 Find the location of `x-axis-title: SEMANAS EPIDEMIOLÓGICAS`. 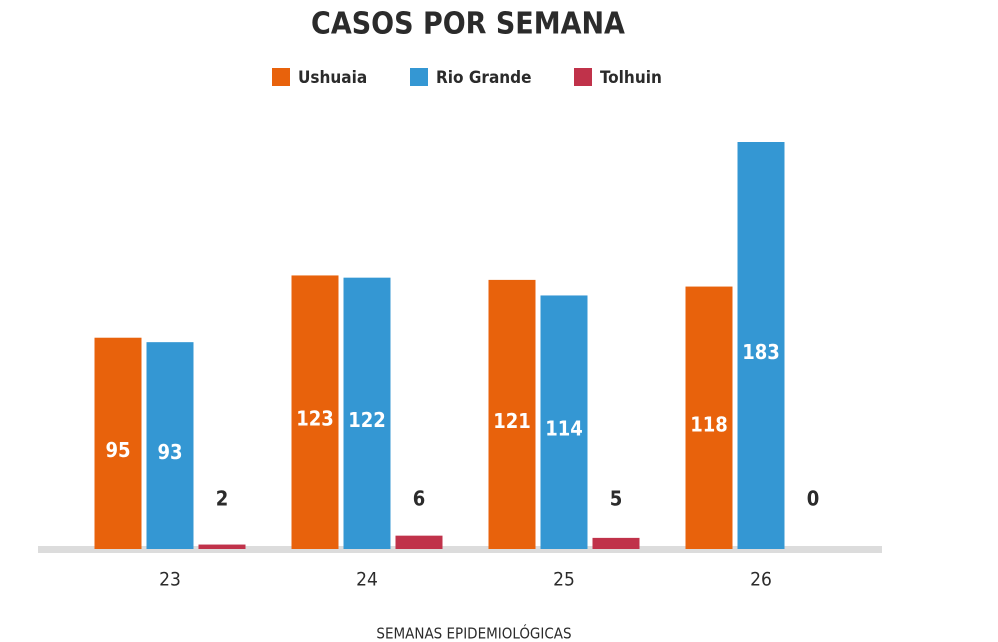

x-axis-title: SEMANAS EPIDEMIOLÓGICAS is located at coordinates (473, 633).